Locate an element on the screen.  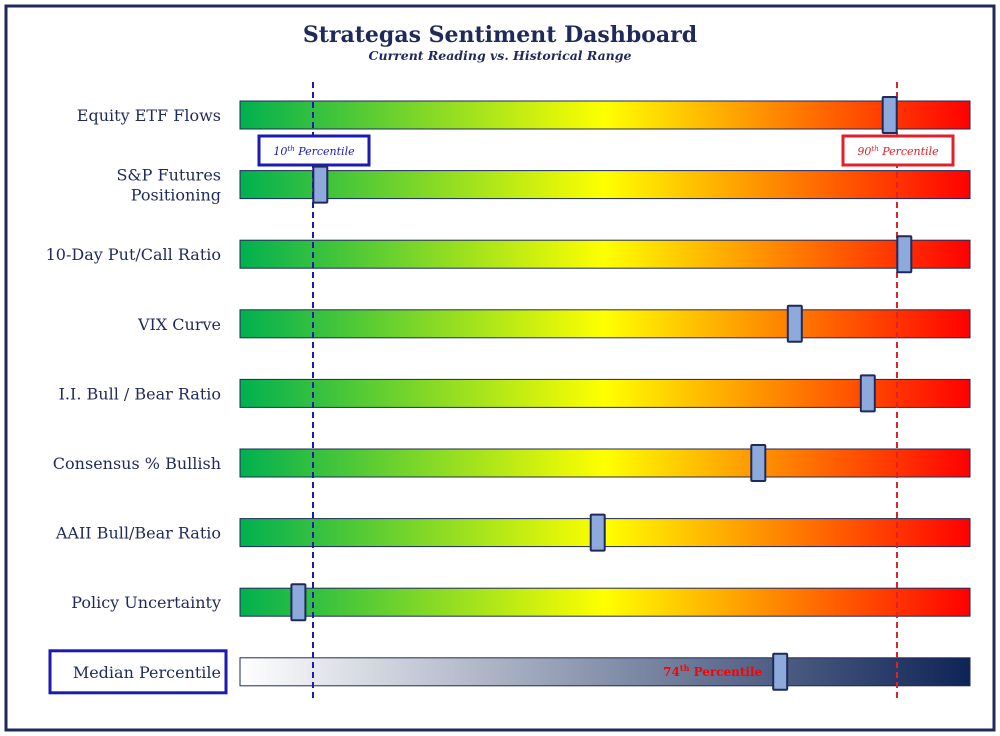
reference-label: 10th Percentile is located at coordinates (314, 151).